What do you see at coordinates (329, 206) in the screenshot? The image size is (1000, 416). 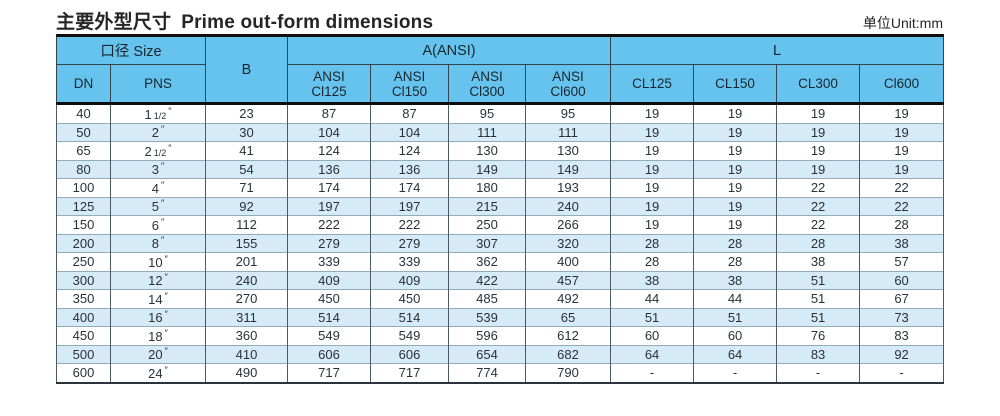 I see `cell-a-0: 197` at bounding box center [329, 206].